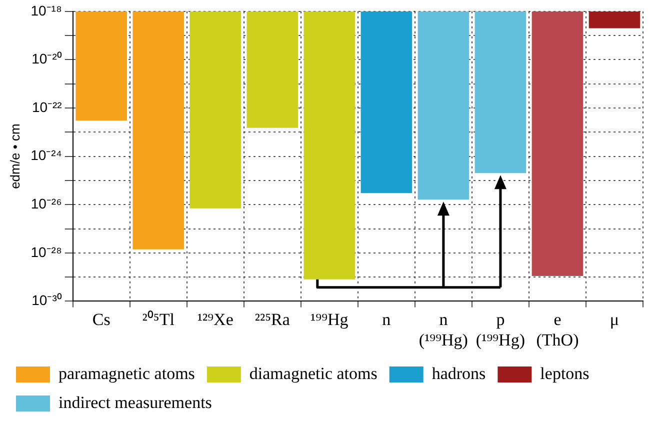 The width and height of the screenshot is (649, 422). I want to click on x-tick-label: n, so click(387, 319).